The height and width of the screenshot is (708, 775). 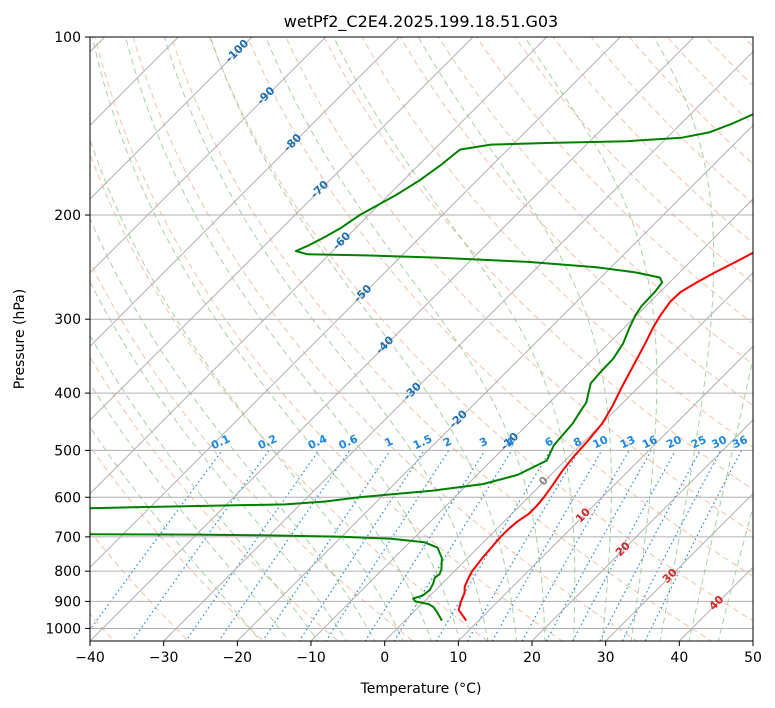 I want to click on mixing-ratio-label: 16, so click(x=650, y=442).